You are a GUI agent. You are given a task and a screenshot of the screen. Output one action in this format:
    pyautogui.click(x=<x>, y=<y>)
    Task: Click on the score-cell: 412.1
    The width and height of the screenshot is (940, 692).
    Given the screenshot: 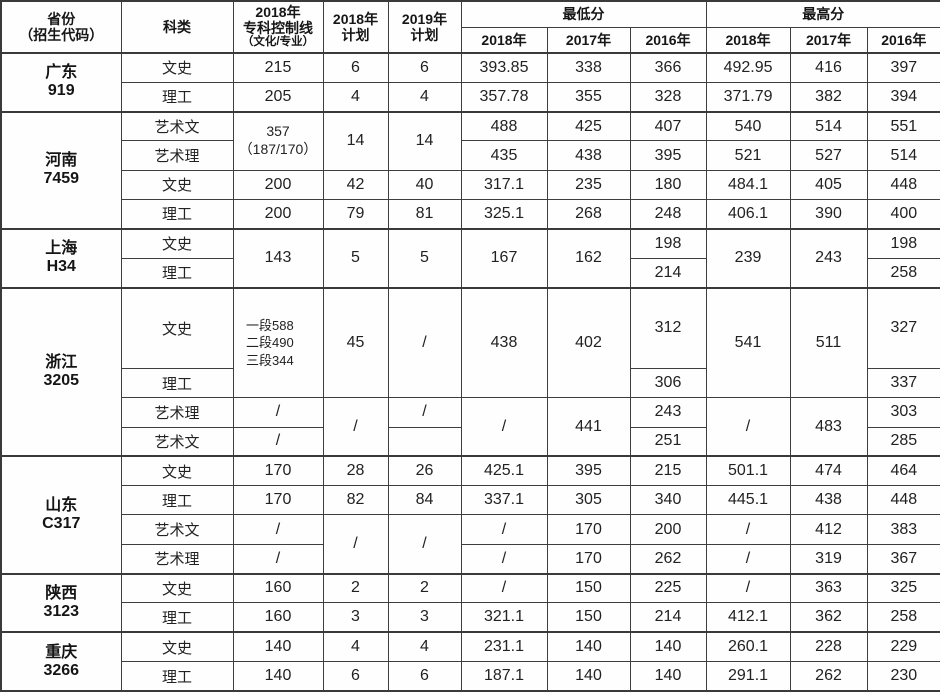 What is the action you would take?
    pyautogui.click(x=748, y=617)
    